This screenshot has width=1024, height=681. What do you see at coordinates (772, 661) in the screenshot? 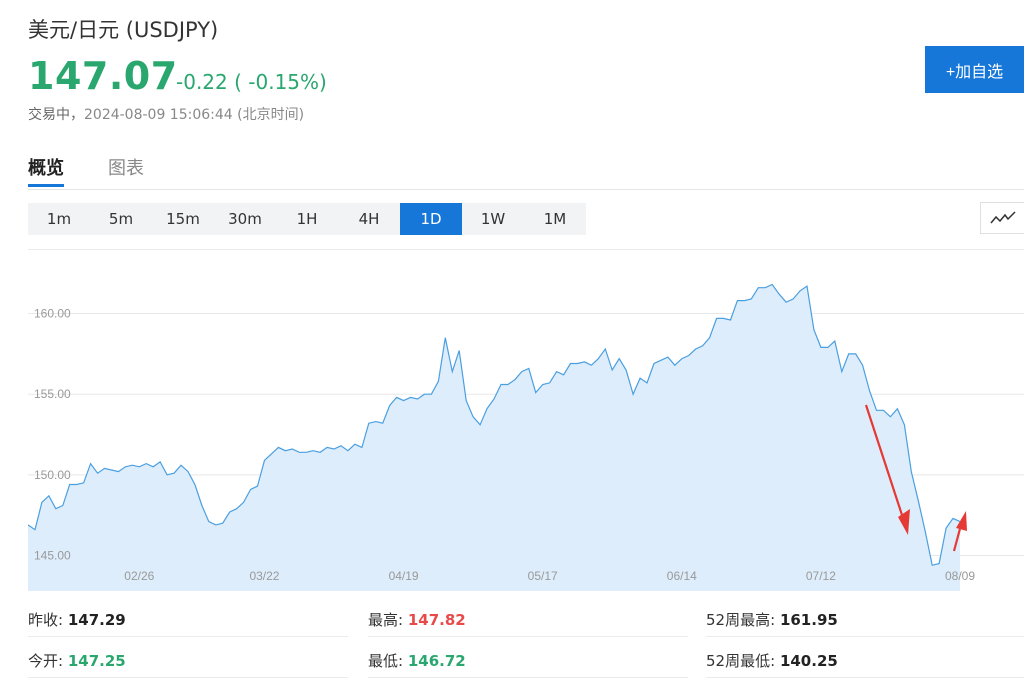
I see `stat-52w-low: 52周最低: 140.25` at bounding box center [772, 661].